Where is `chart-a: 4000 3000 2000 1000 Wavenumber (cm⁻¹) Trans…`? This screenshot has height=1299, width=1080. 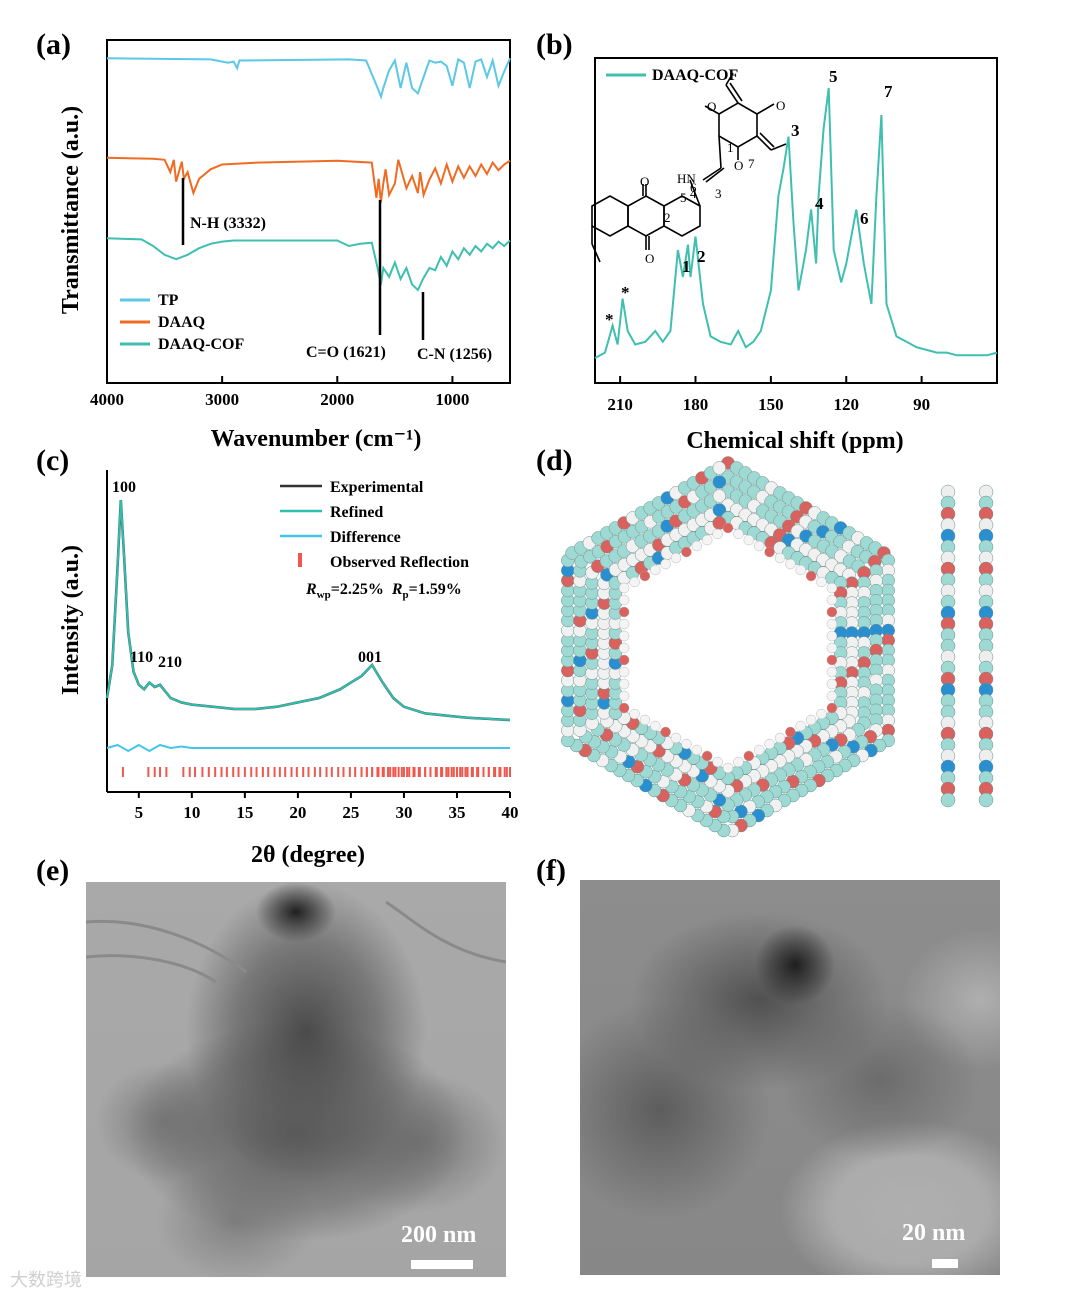
chart-a: 4000 3000 2000 1000 Wavenumber (cm⁻¹) Trans… is located at coordinates (284, 245).